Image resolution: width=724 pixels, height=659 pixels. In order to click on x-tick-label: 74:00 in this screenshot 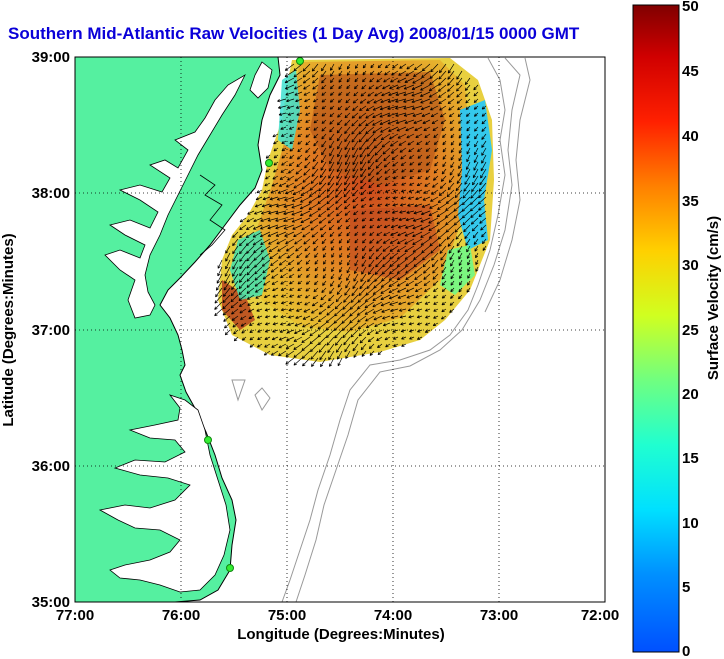, I will do `click(393, 615)`.